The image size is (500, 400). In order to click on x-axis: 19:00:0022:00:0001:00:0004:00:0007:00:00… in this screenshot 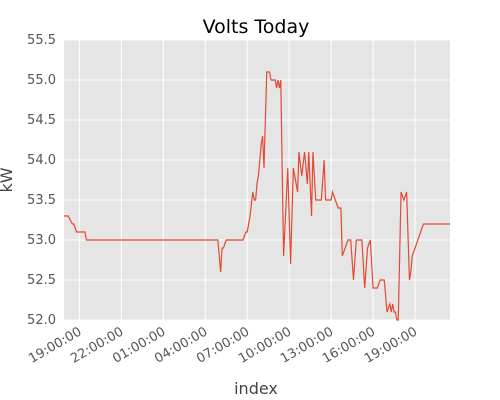, I will do `click(223, 345)`.